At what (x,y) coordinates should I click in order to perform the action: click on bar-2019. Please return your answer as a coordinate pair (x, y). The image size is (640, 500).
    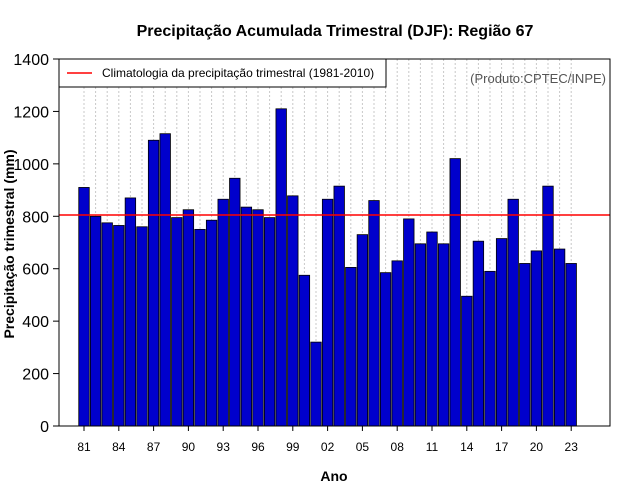
    Looking at the image, I should click on (525, 345).